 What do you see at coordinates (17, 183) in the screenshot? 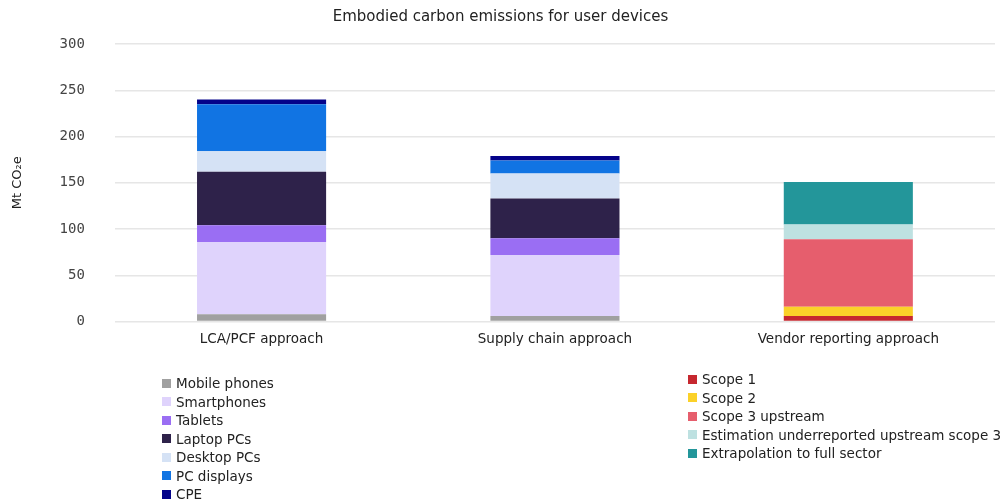
I see `y-axis-title: Mt CO₂e` at bounding box center [17, 183].